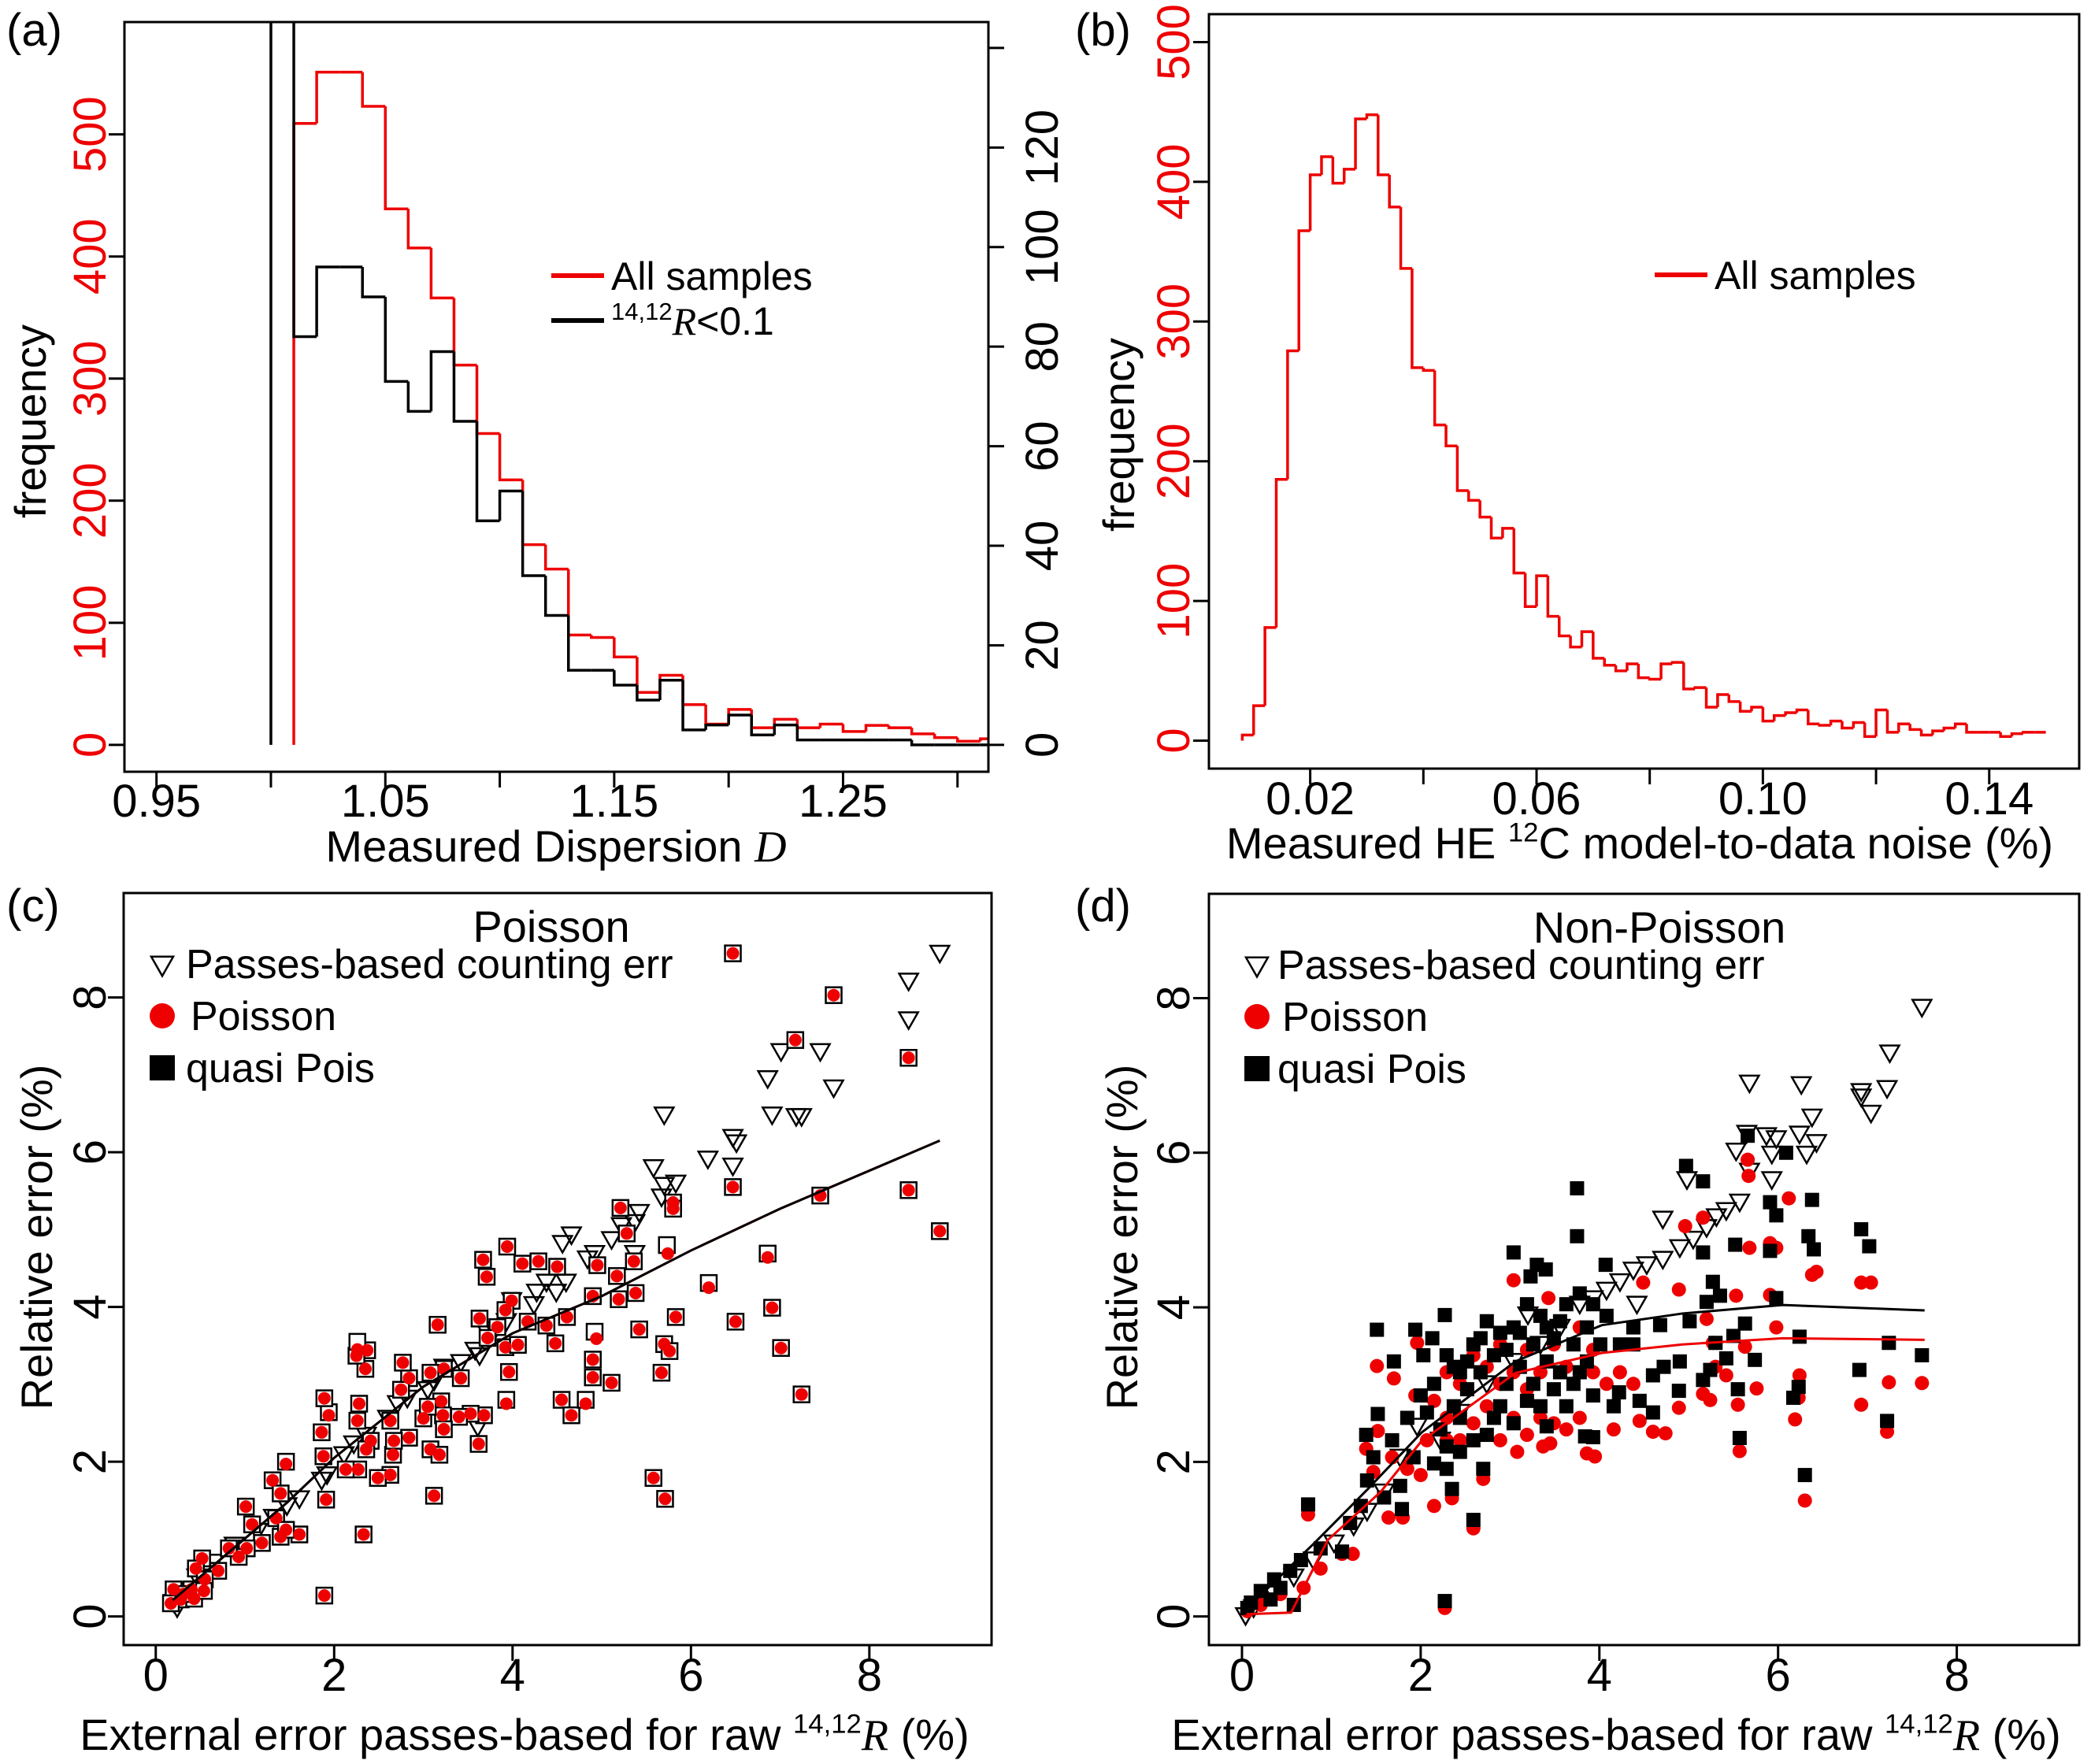 This screenshot has width=2091, height=1764. What do you see at coordinates (1119, 435) in the screenshot?
I see `y-axis-label: frequency` at bounding box center [1119, 435].